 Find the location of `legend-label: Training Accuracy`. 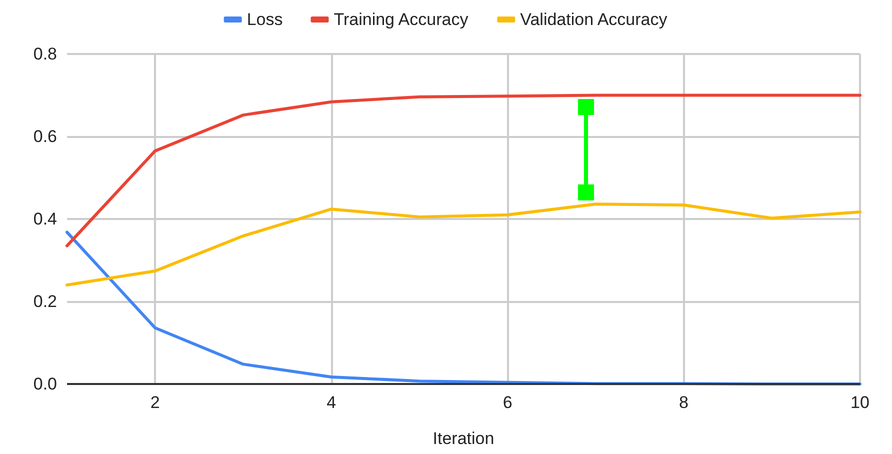

legend-label: Training Accuracy is located at coordinates (401, 19).